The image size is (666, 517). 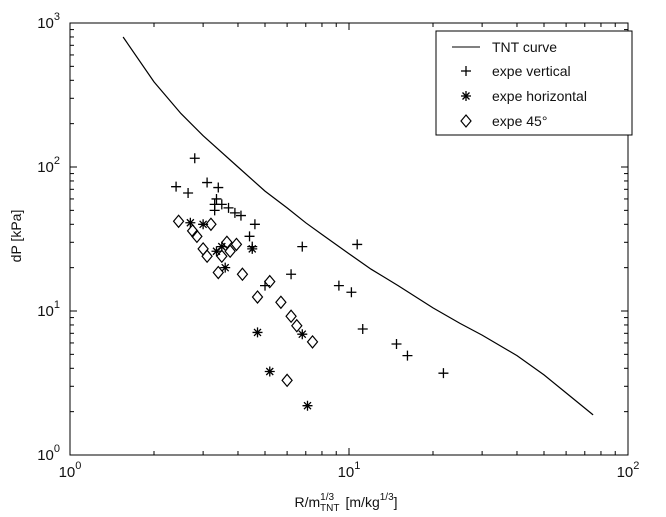 I want to click on x-axis-label-units-open: [m/kg, so click(x=363, y=502).